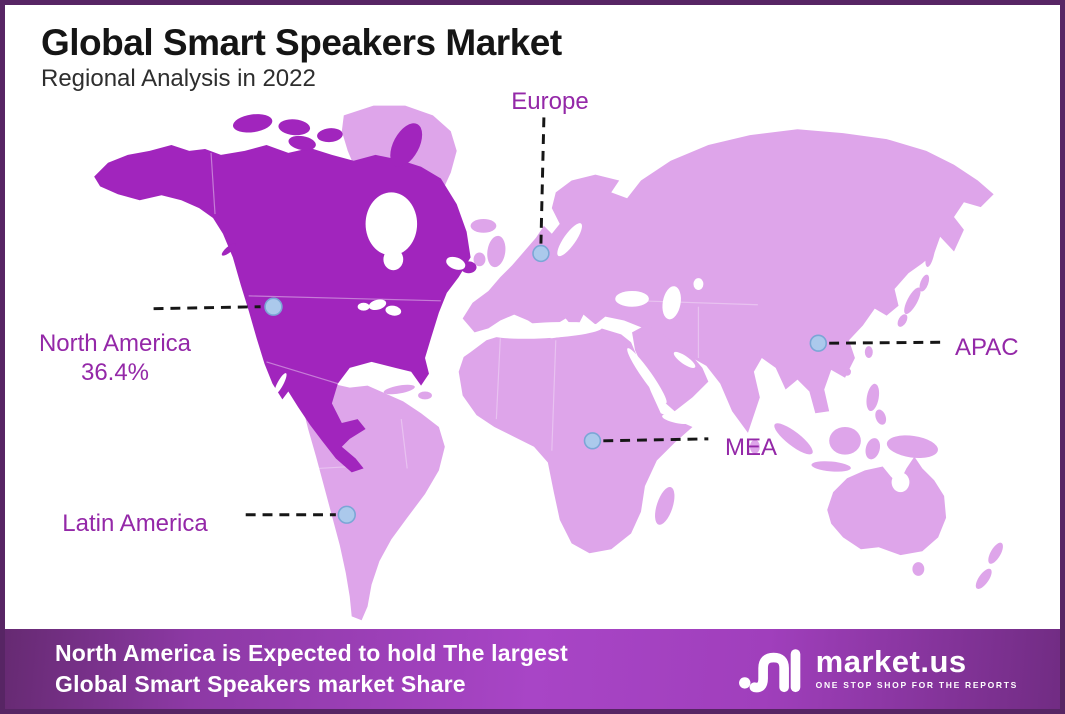 The image size is (1065, 714). Describe the element at coordinates (273, 306) in the screenshot. I see `marker-north-america` at that location.